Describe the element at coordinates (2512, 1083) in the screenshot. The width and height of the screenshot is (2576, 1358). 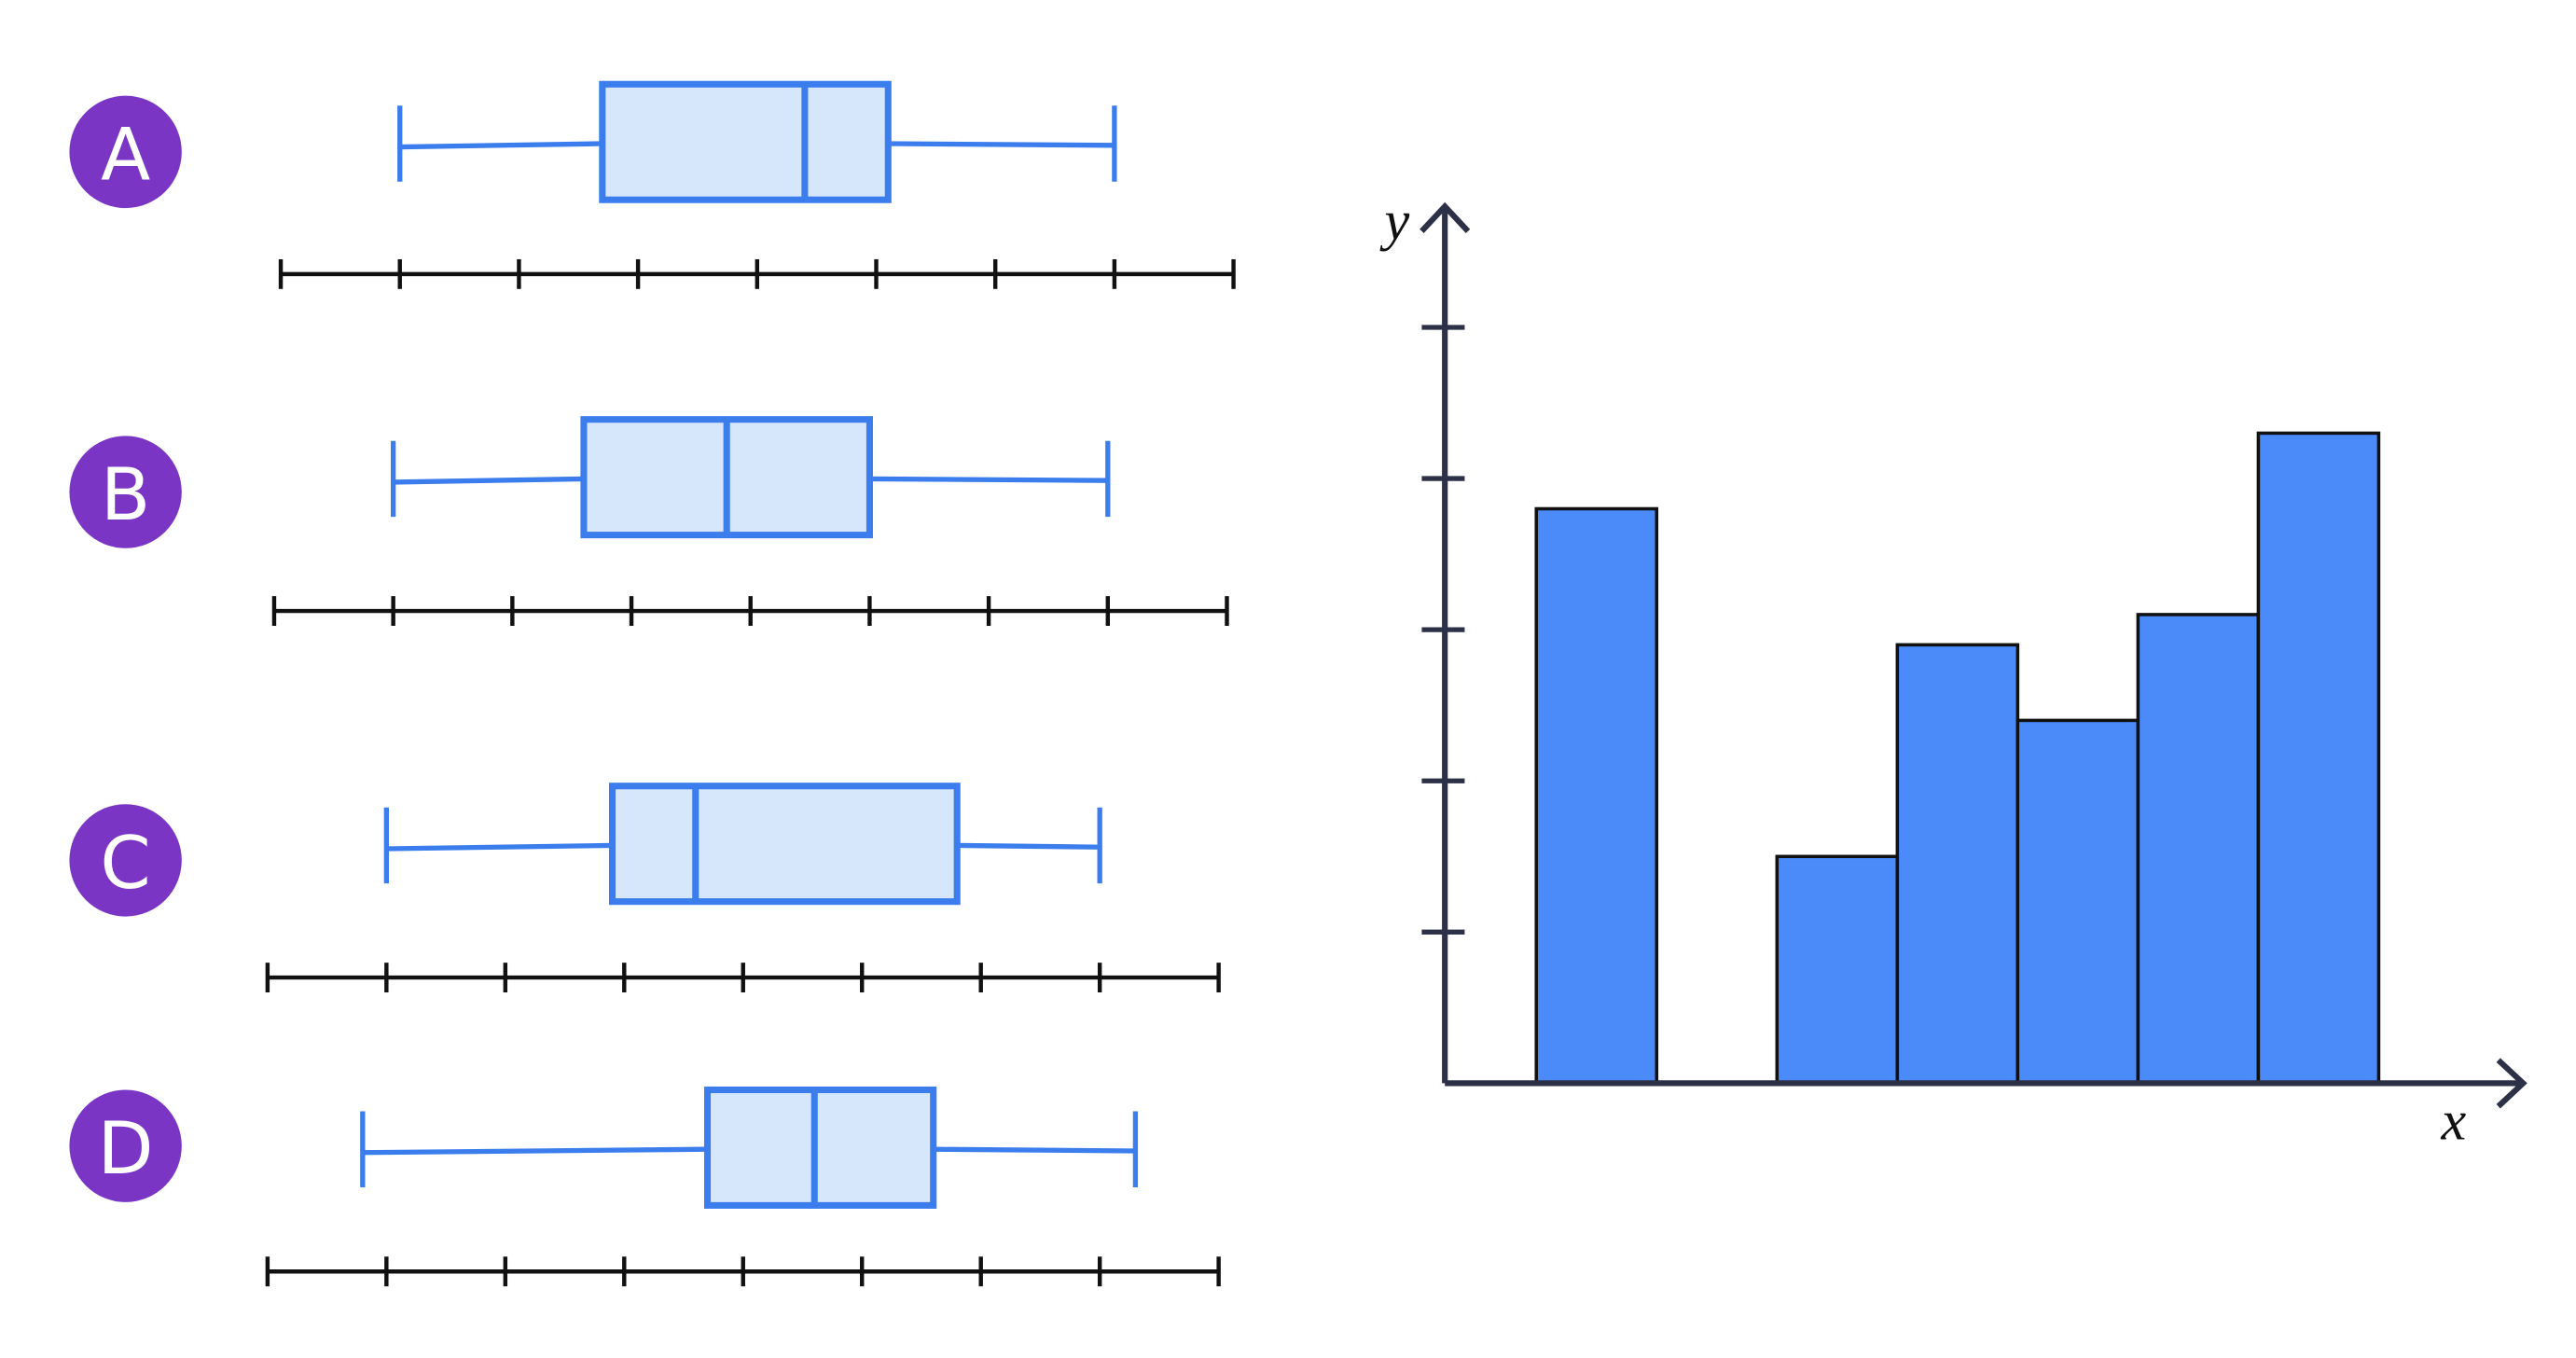
I see `x-arrow` at that location.